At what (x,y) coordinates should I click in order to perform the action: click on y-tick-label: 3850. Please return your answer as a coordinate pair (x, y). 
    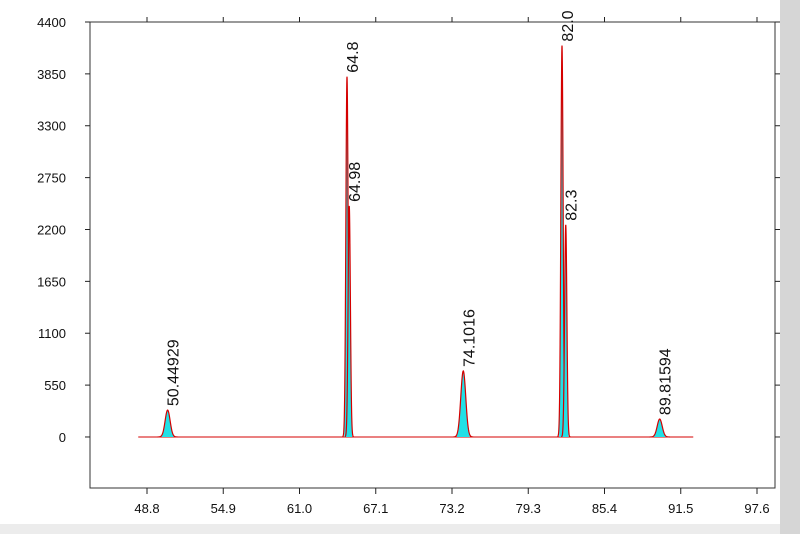
    Looking at the image, I should click on (51, 74).